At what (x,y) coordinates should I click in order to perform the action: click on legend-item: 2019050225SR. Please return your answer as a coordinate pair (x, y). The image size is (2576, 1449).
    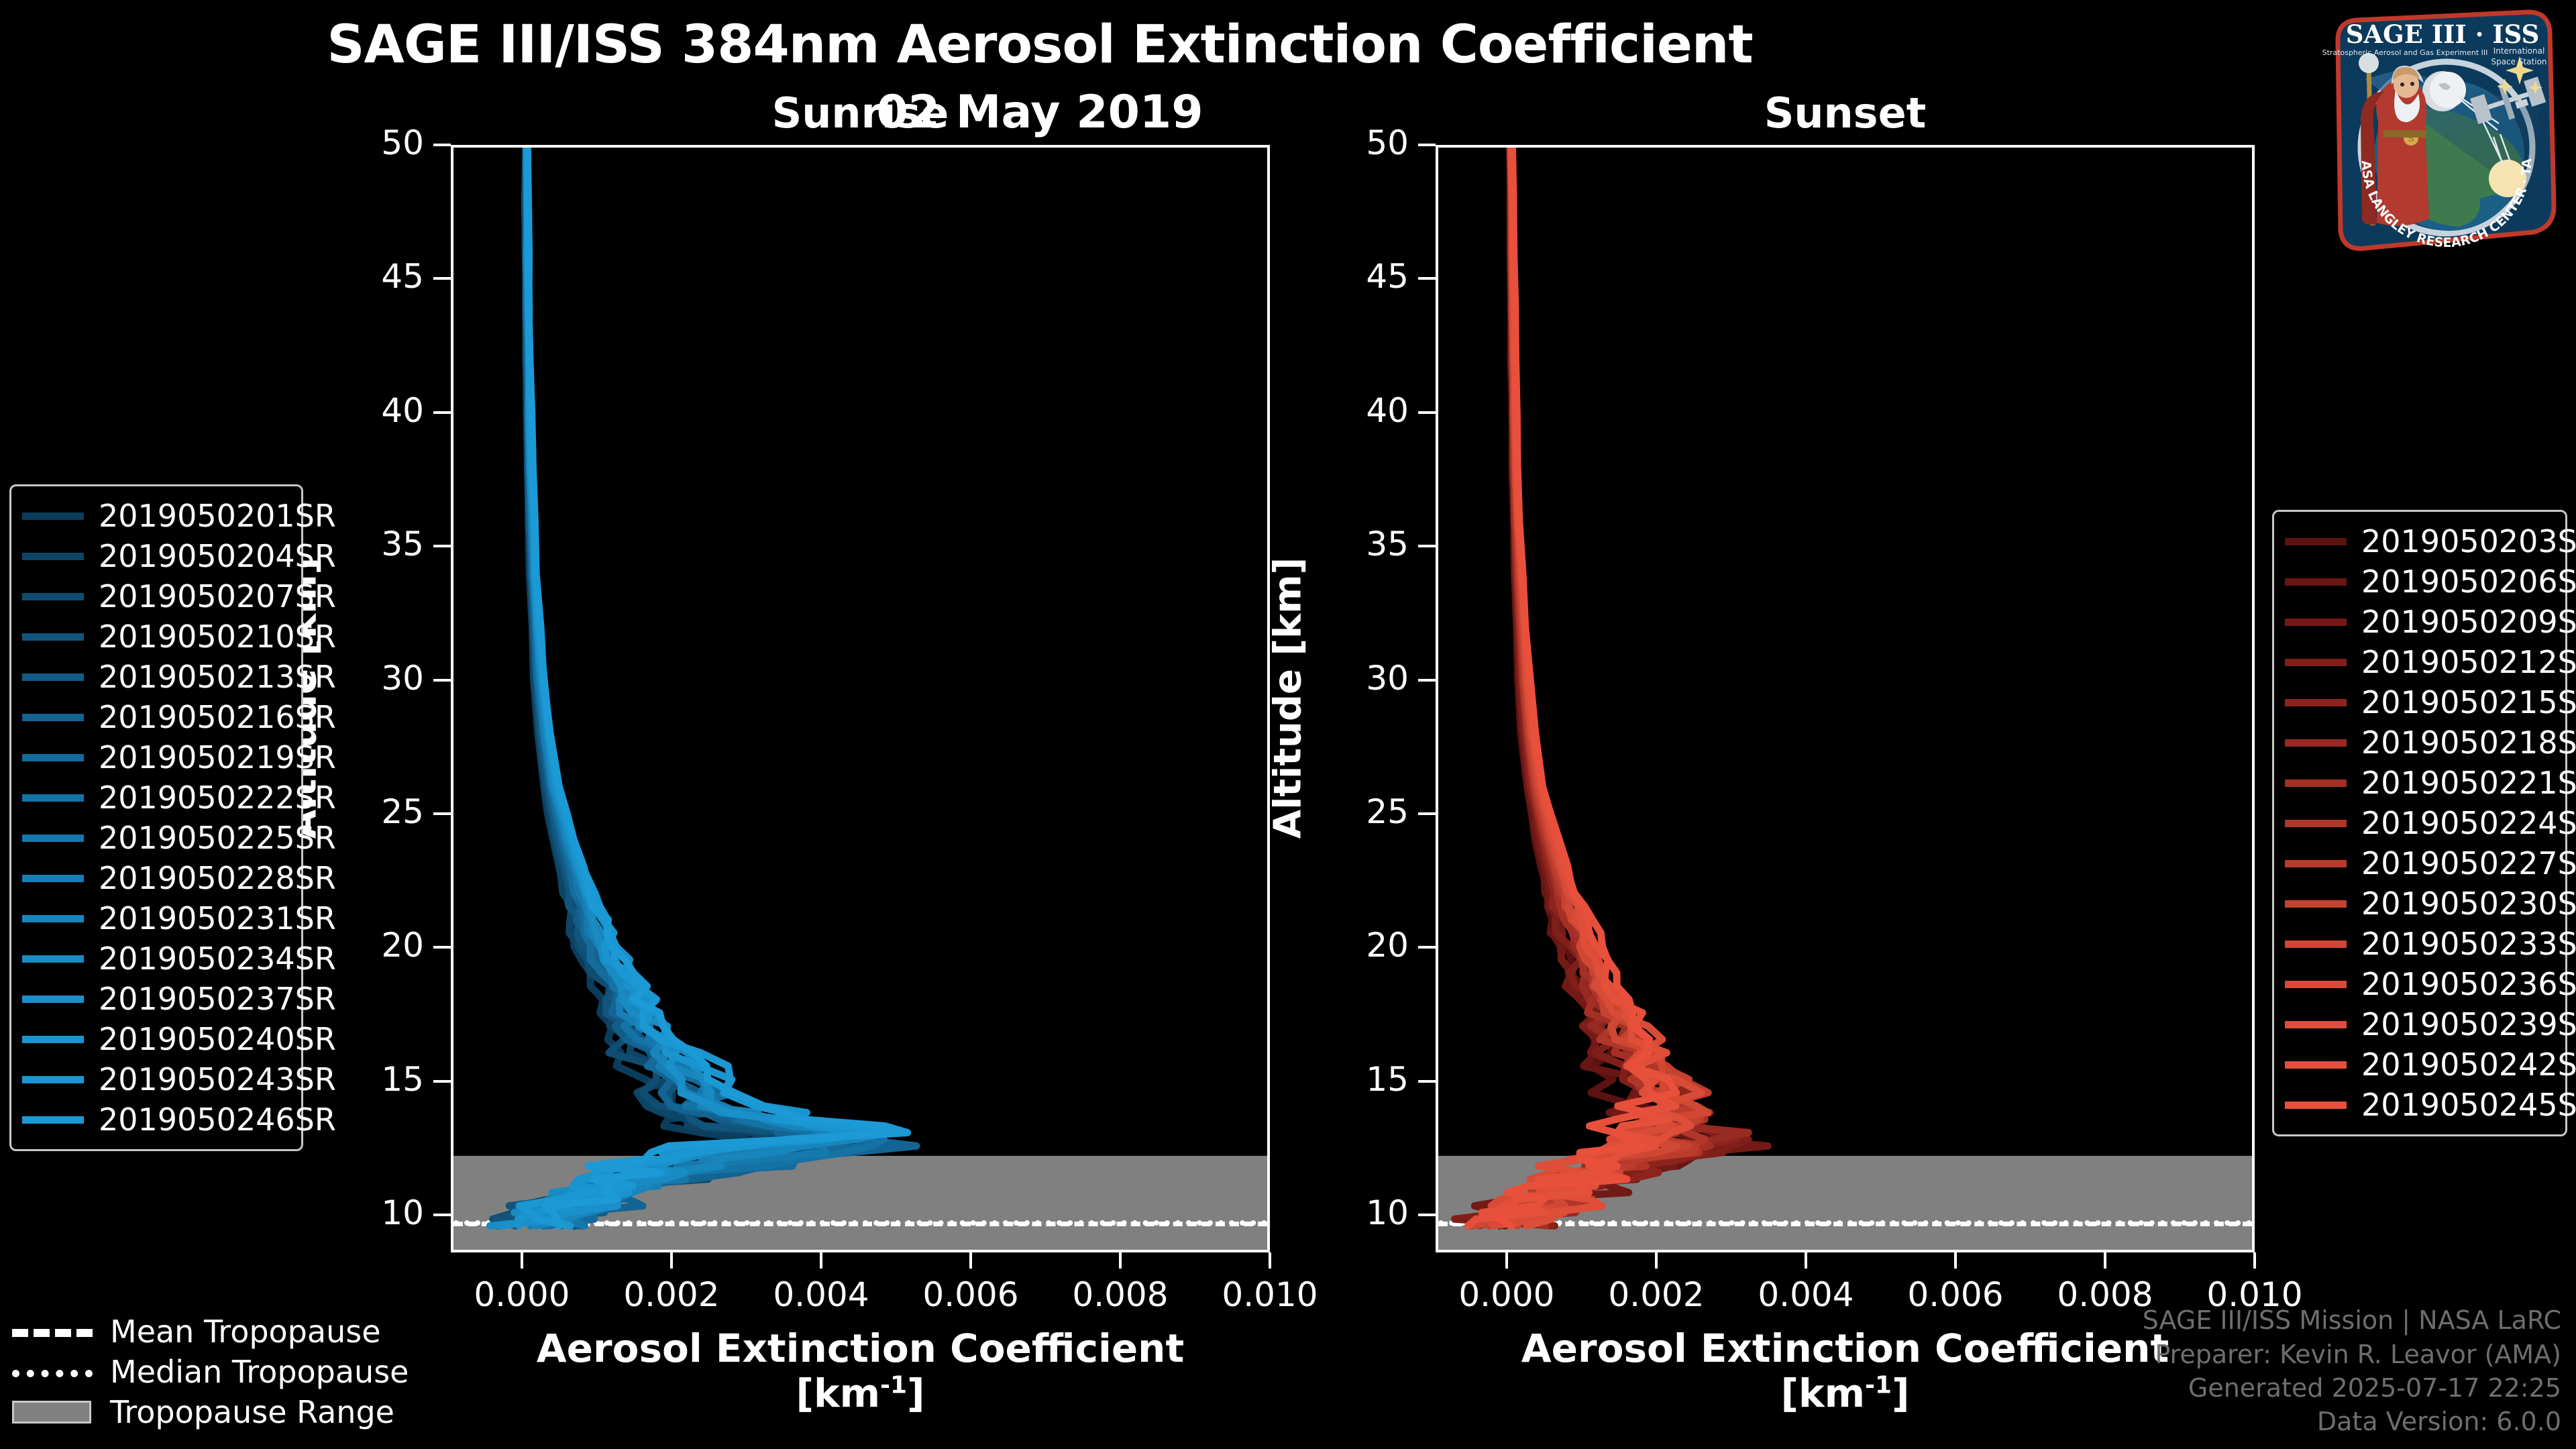
    Looking at the image, I should click on (179, 838).